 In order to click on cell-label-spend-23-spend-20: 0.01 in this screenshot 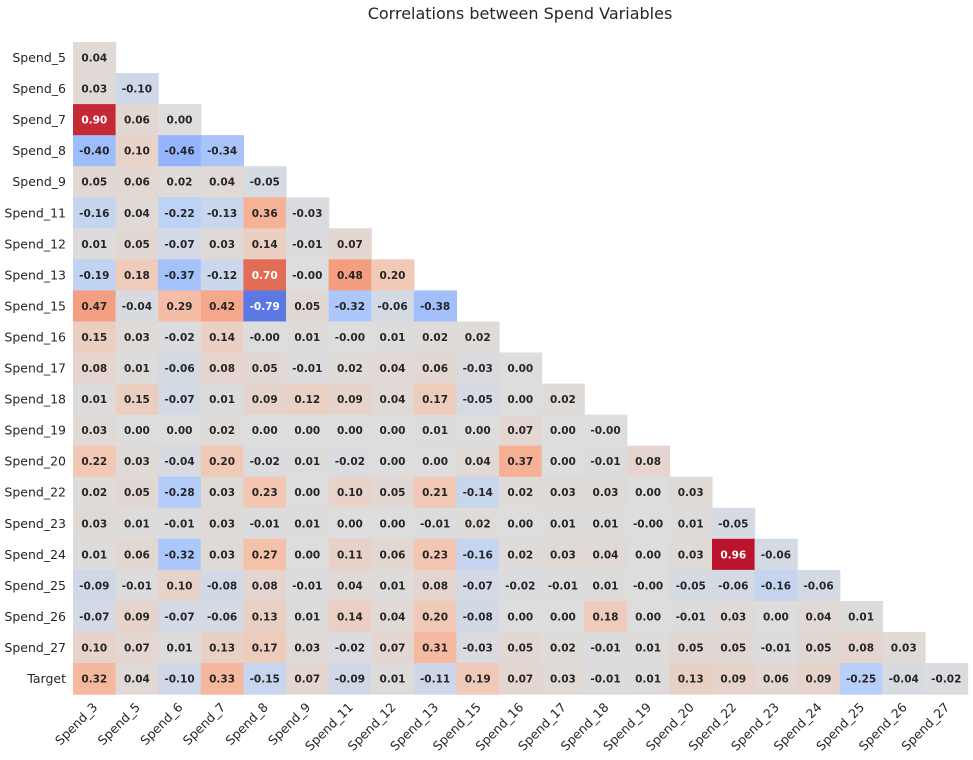, I will do `click(691, 524)`.